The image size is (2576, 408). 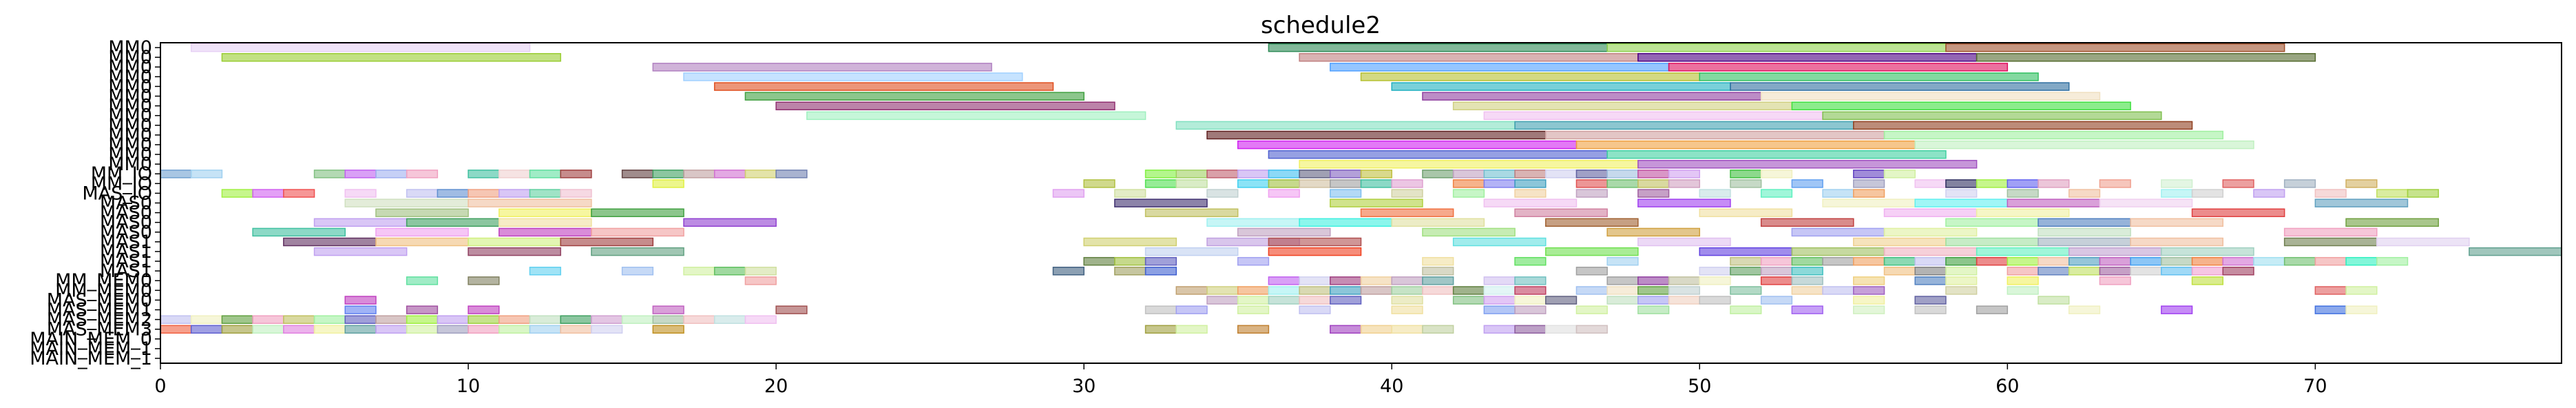 I want to click on y-tick-label: MAS_IO, so click(x=117, y=193).